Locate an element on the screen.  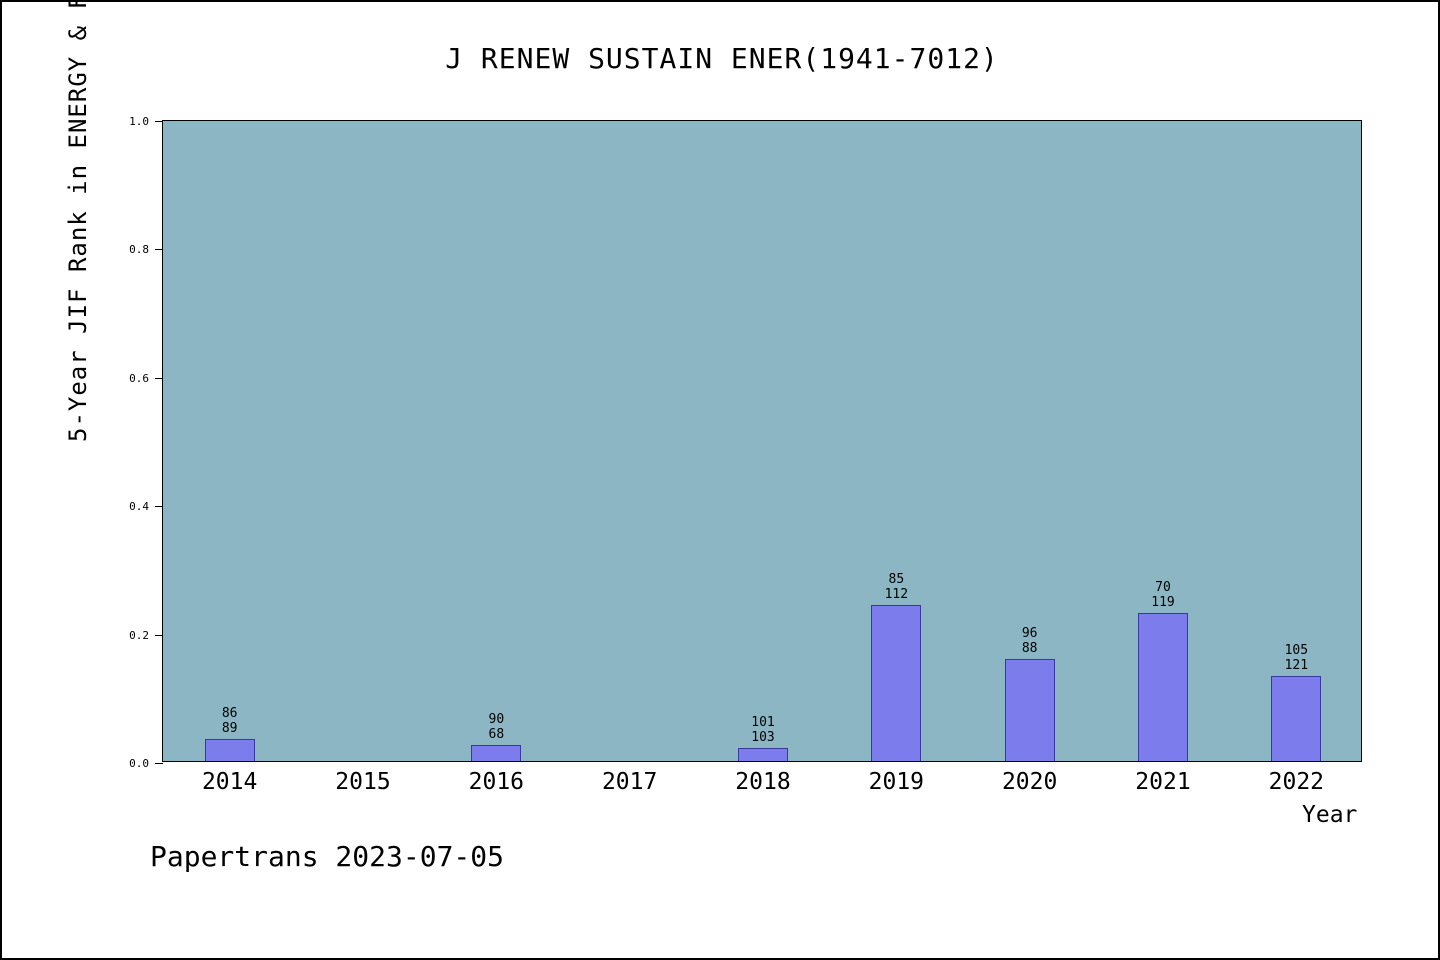
x-tick-label: 2019 is located at coordinates (896, 782).